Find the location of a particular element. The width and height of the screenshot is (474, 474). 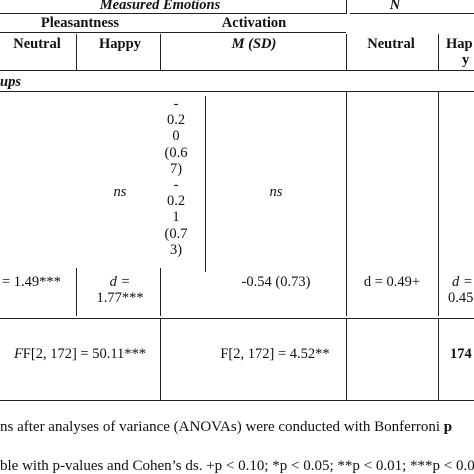

d-cell-1: = 1.49*** is located at coordinates (31, 282).